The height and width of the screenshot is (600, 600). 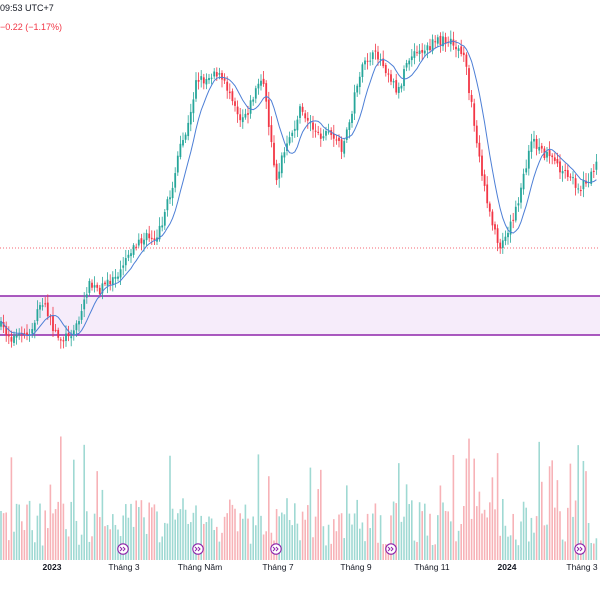 I want to click on dividend-marker-icon, so click(x=198, y=549).